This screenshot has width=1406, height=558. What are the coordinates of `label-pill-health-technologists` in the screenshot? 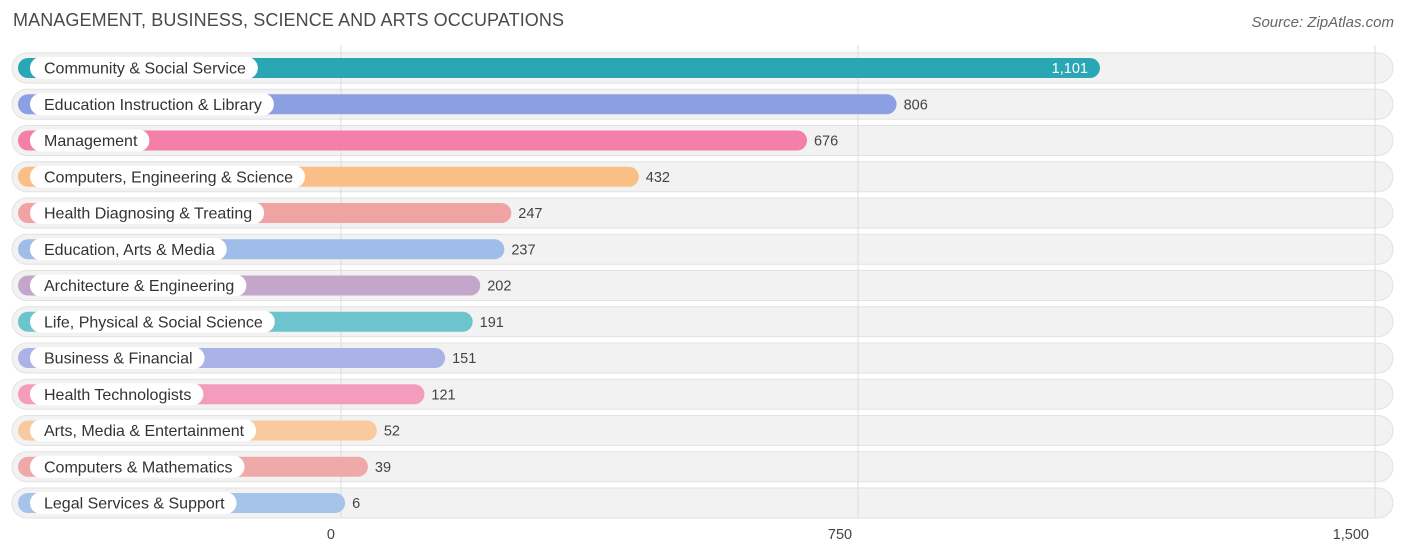 It's located at (117, 394).